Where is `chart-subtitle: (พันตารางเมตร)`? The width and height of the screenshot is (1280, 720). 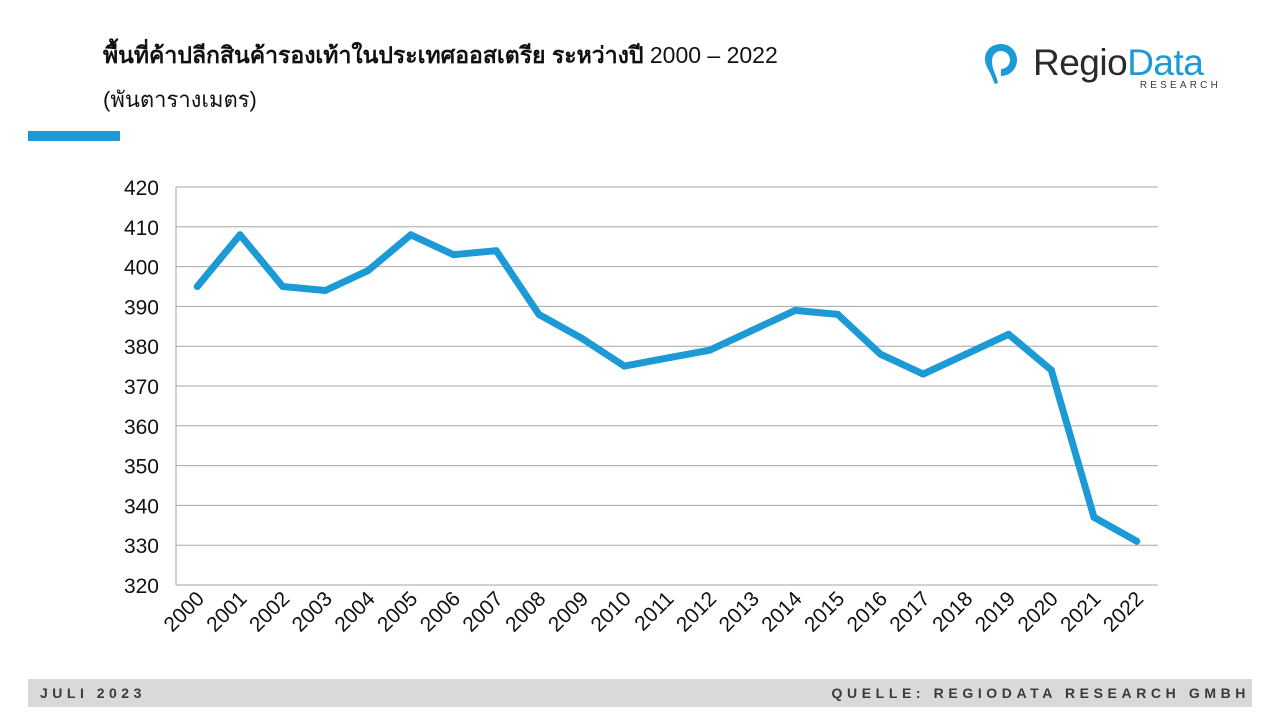
chart-subtitle: (พันตารางเมตร) is located at coordinates (180, 99).